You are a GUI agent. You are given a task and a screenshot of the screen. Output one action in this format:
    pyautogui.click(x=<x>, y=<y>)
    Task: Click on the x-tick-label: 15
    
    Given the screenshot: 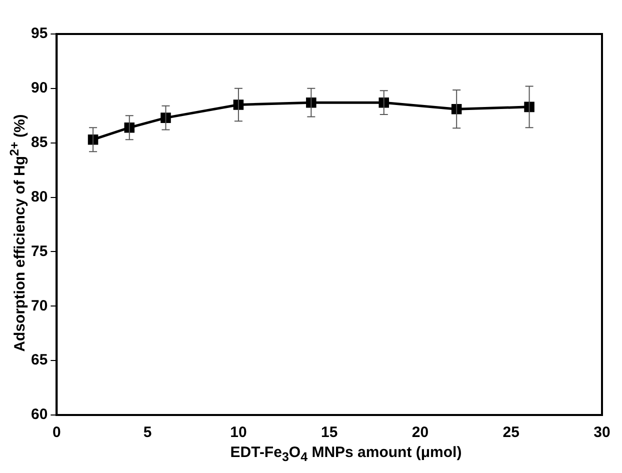 What is the action you would take?
    pyautogui.click(x=329, y=433)
    